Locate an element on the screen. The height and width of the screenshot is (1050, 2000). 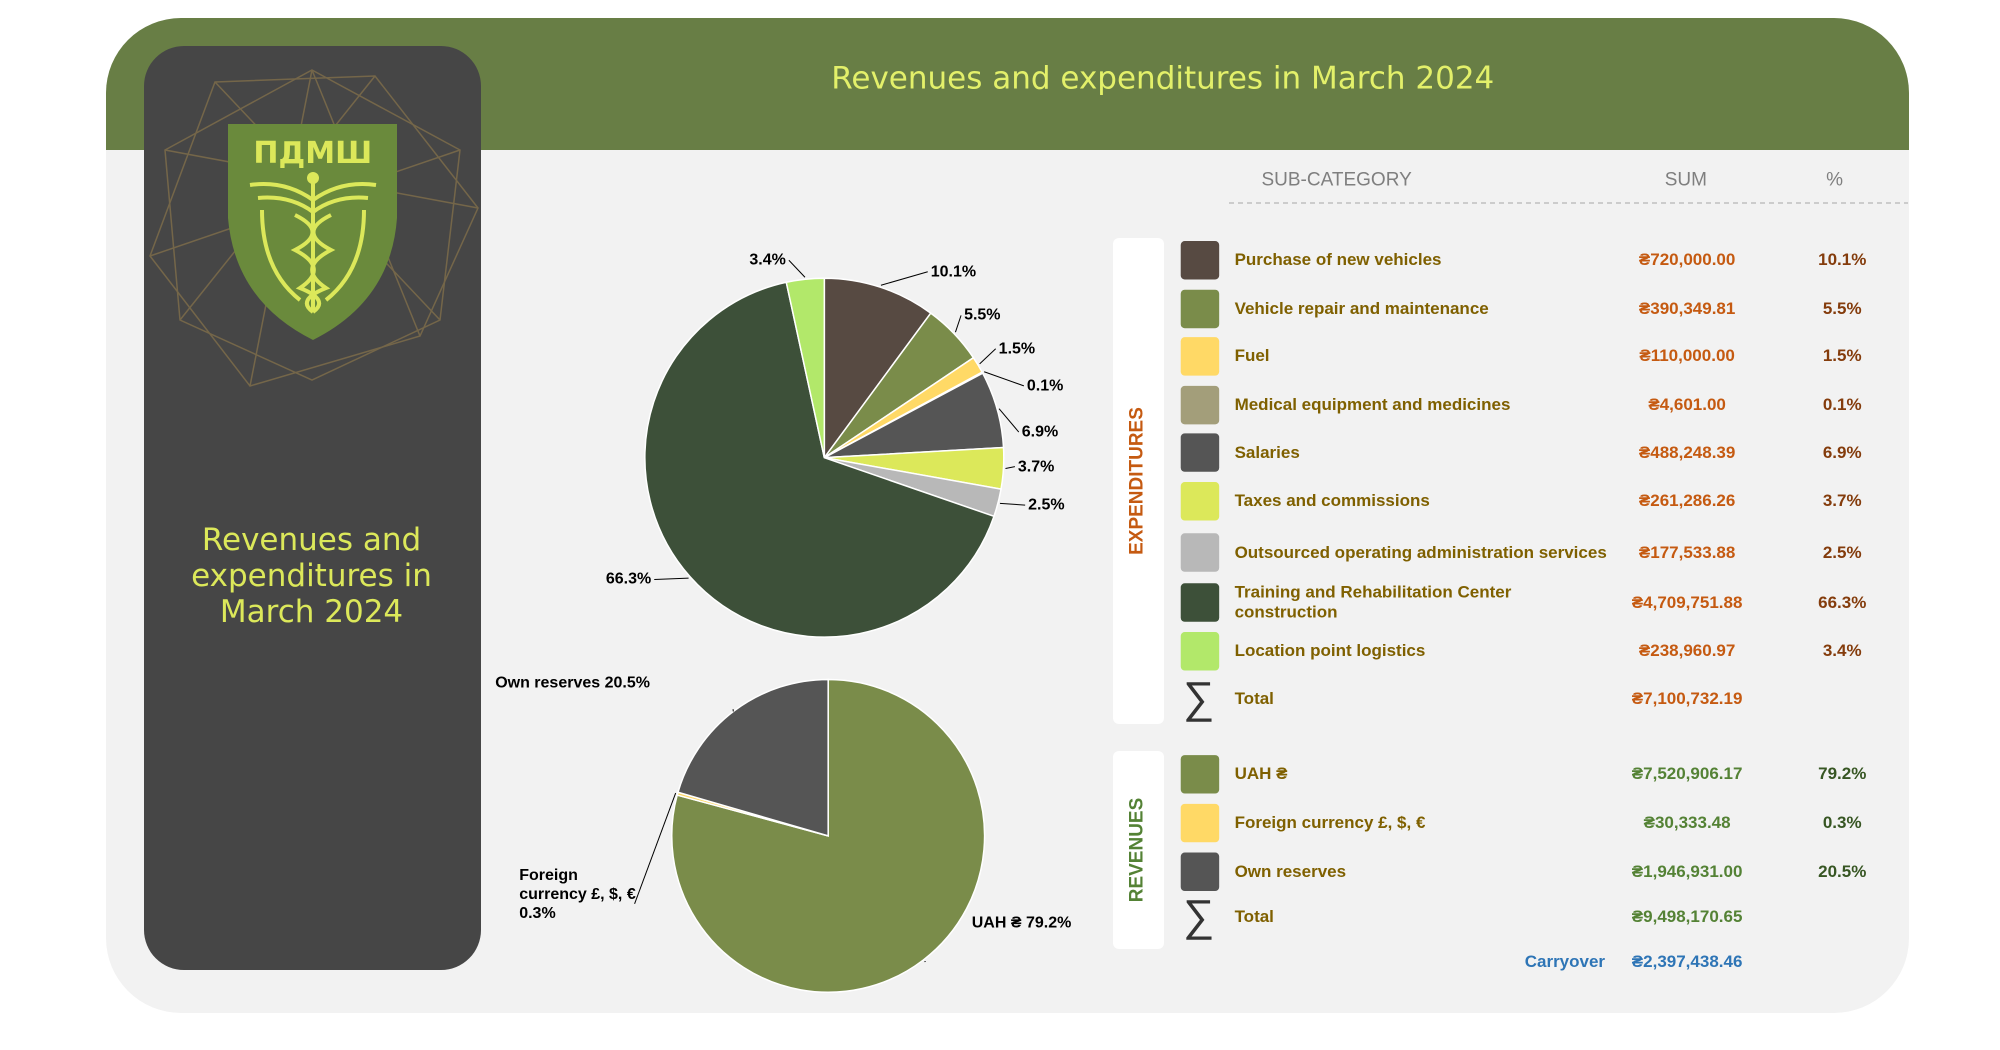
row-percent: 10.1% is located at coordinates (1842, 260).